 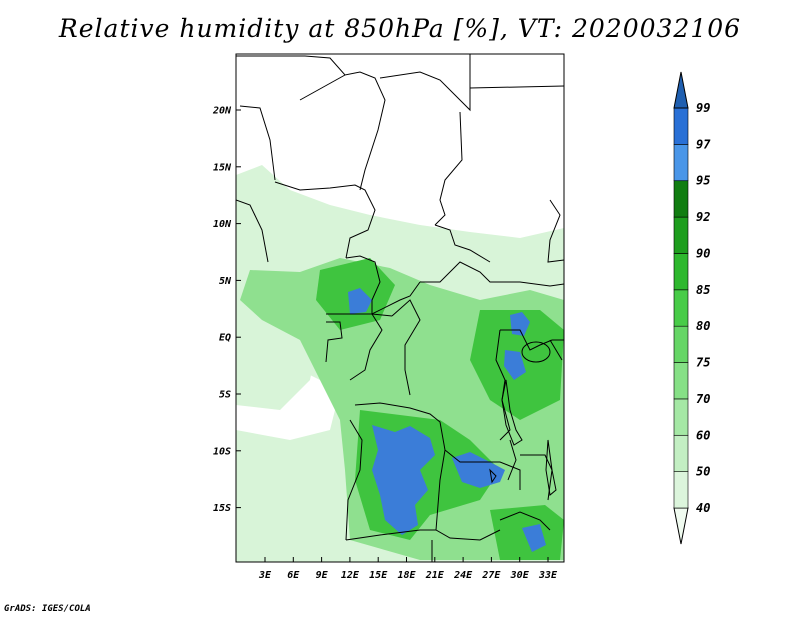 What do you see at coordinates (288, 514) in the screenshot?
I see `humidity-band-south` at bounding box center [288, 514].